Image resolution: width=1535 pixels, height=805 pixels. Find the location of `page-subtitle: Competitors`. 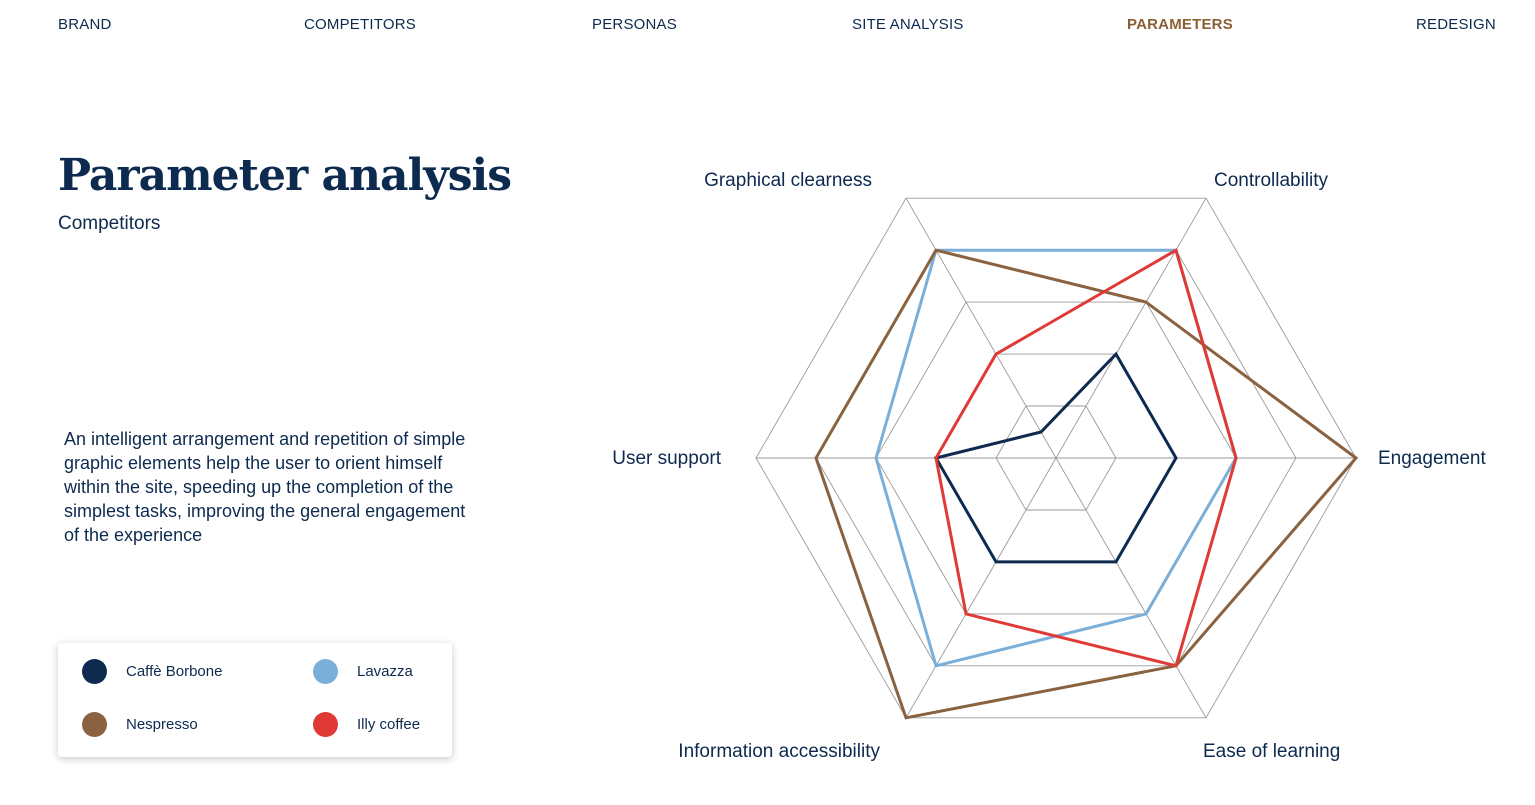

page-subtitle: Competitors is located at coordinates (109, 223).